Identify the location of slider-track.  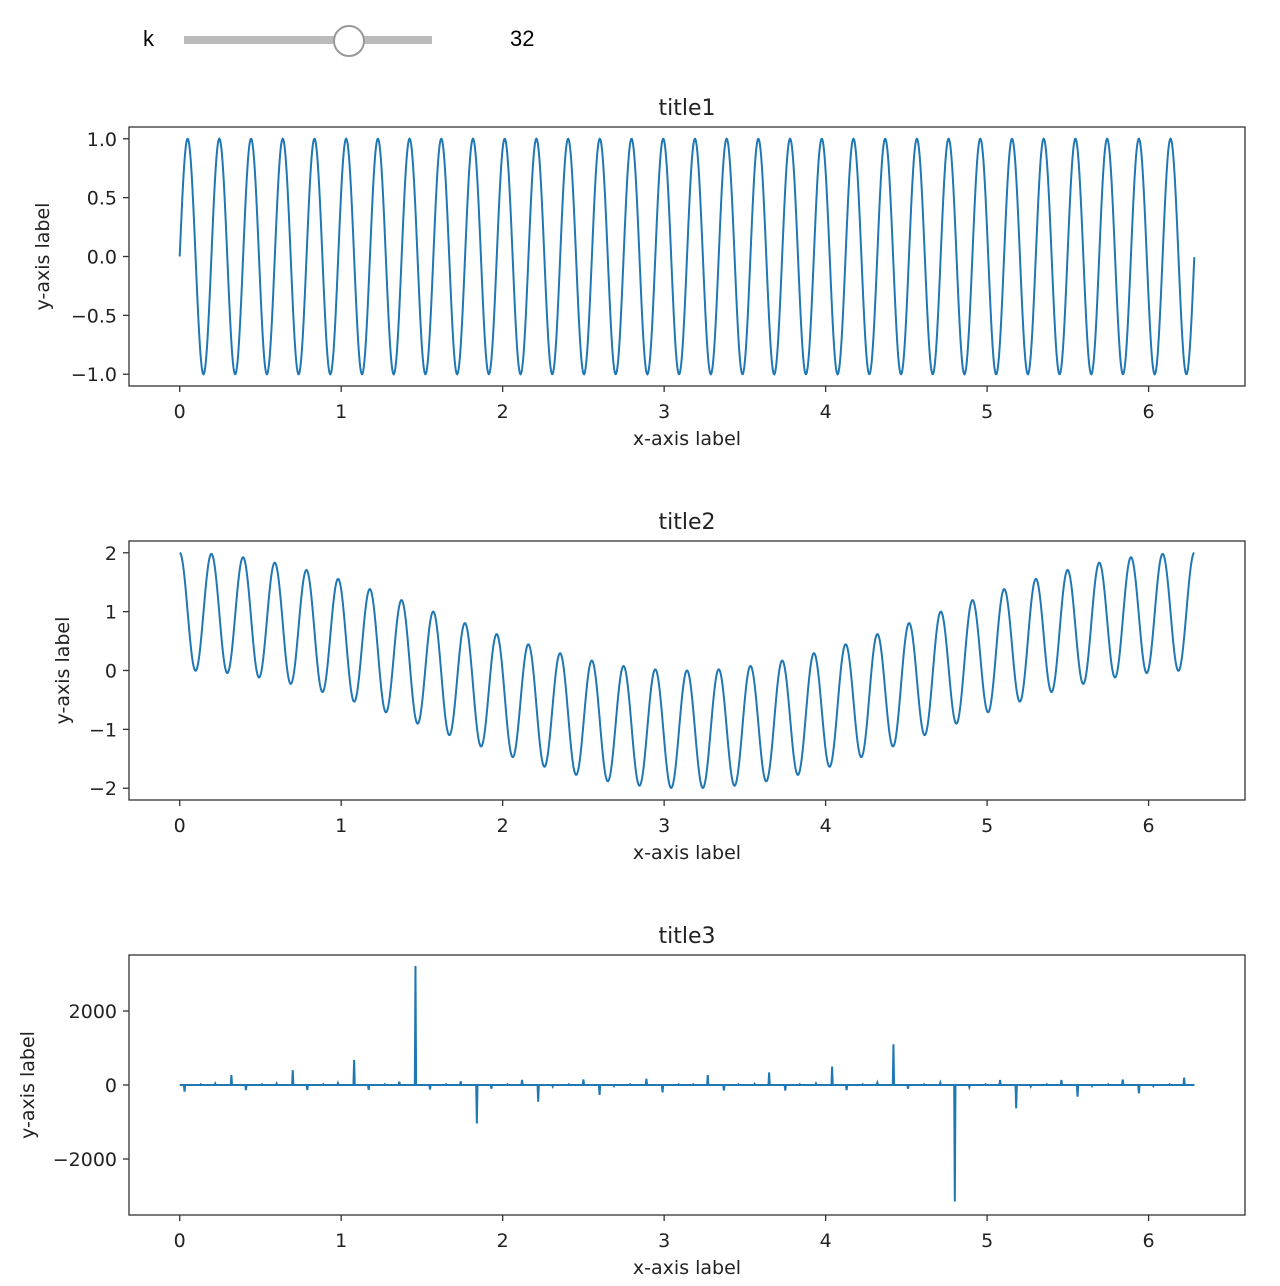
(308, 40).